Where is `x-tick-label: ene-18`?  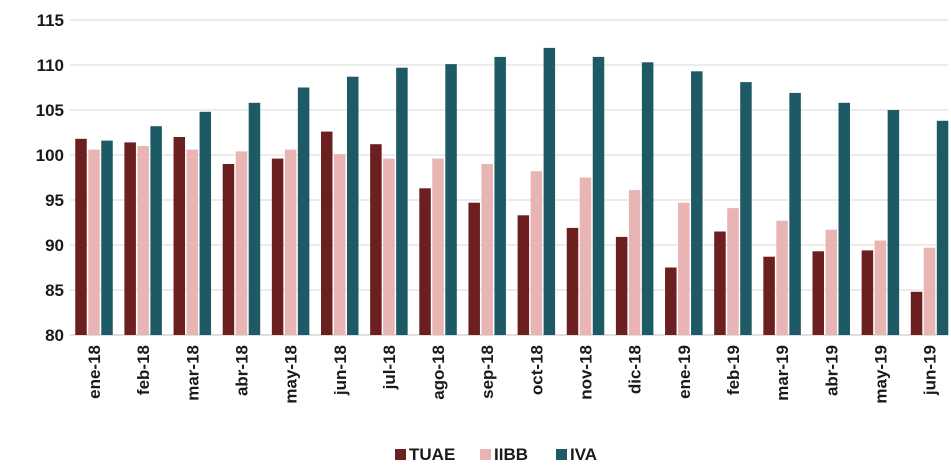 x-tick-label: ene-18 is located at coordinates (94, 372).